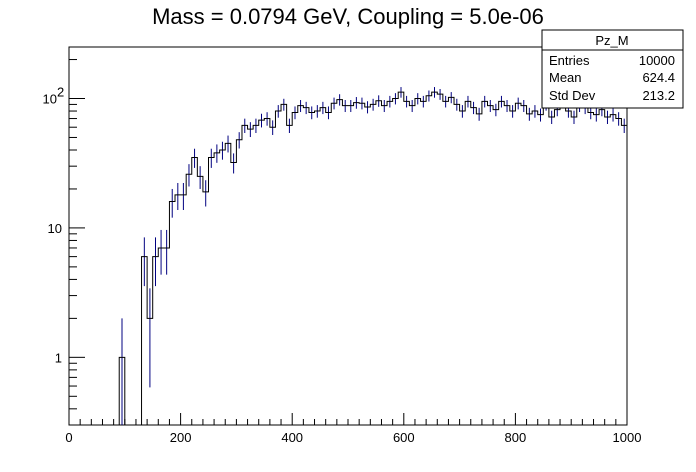  I want to click on stats-stddev-label: Std Dev, so click(572, 95).